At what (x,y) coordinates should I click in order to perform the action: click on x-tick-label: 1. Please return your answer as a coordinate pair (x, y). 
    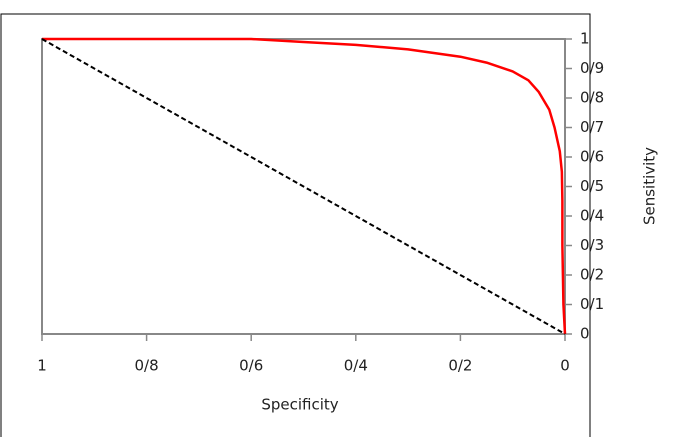
    Looking at the image, I should click on (42, 366).